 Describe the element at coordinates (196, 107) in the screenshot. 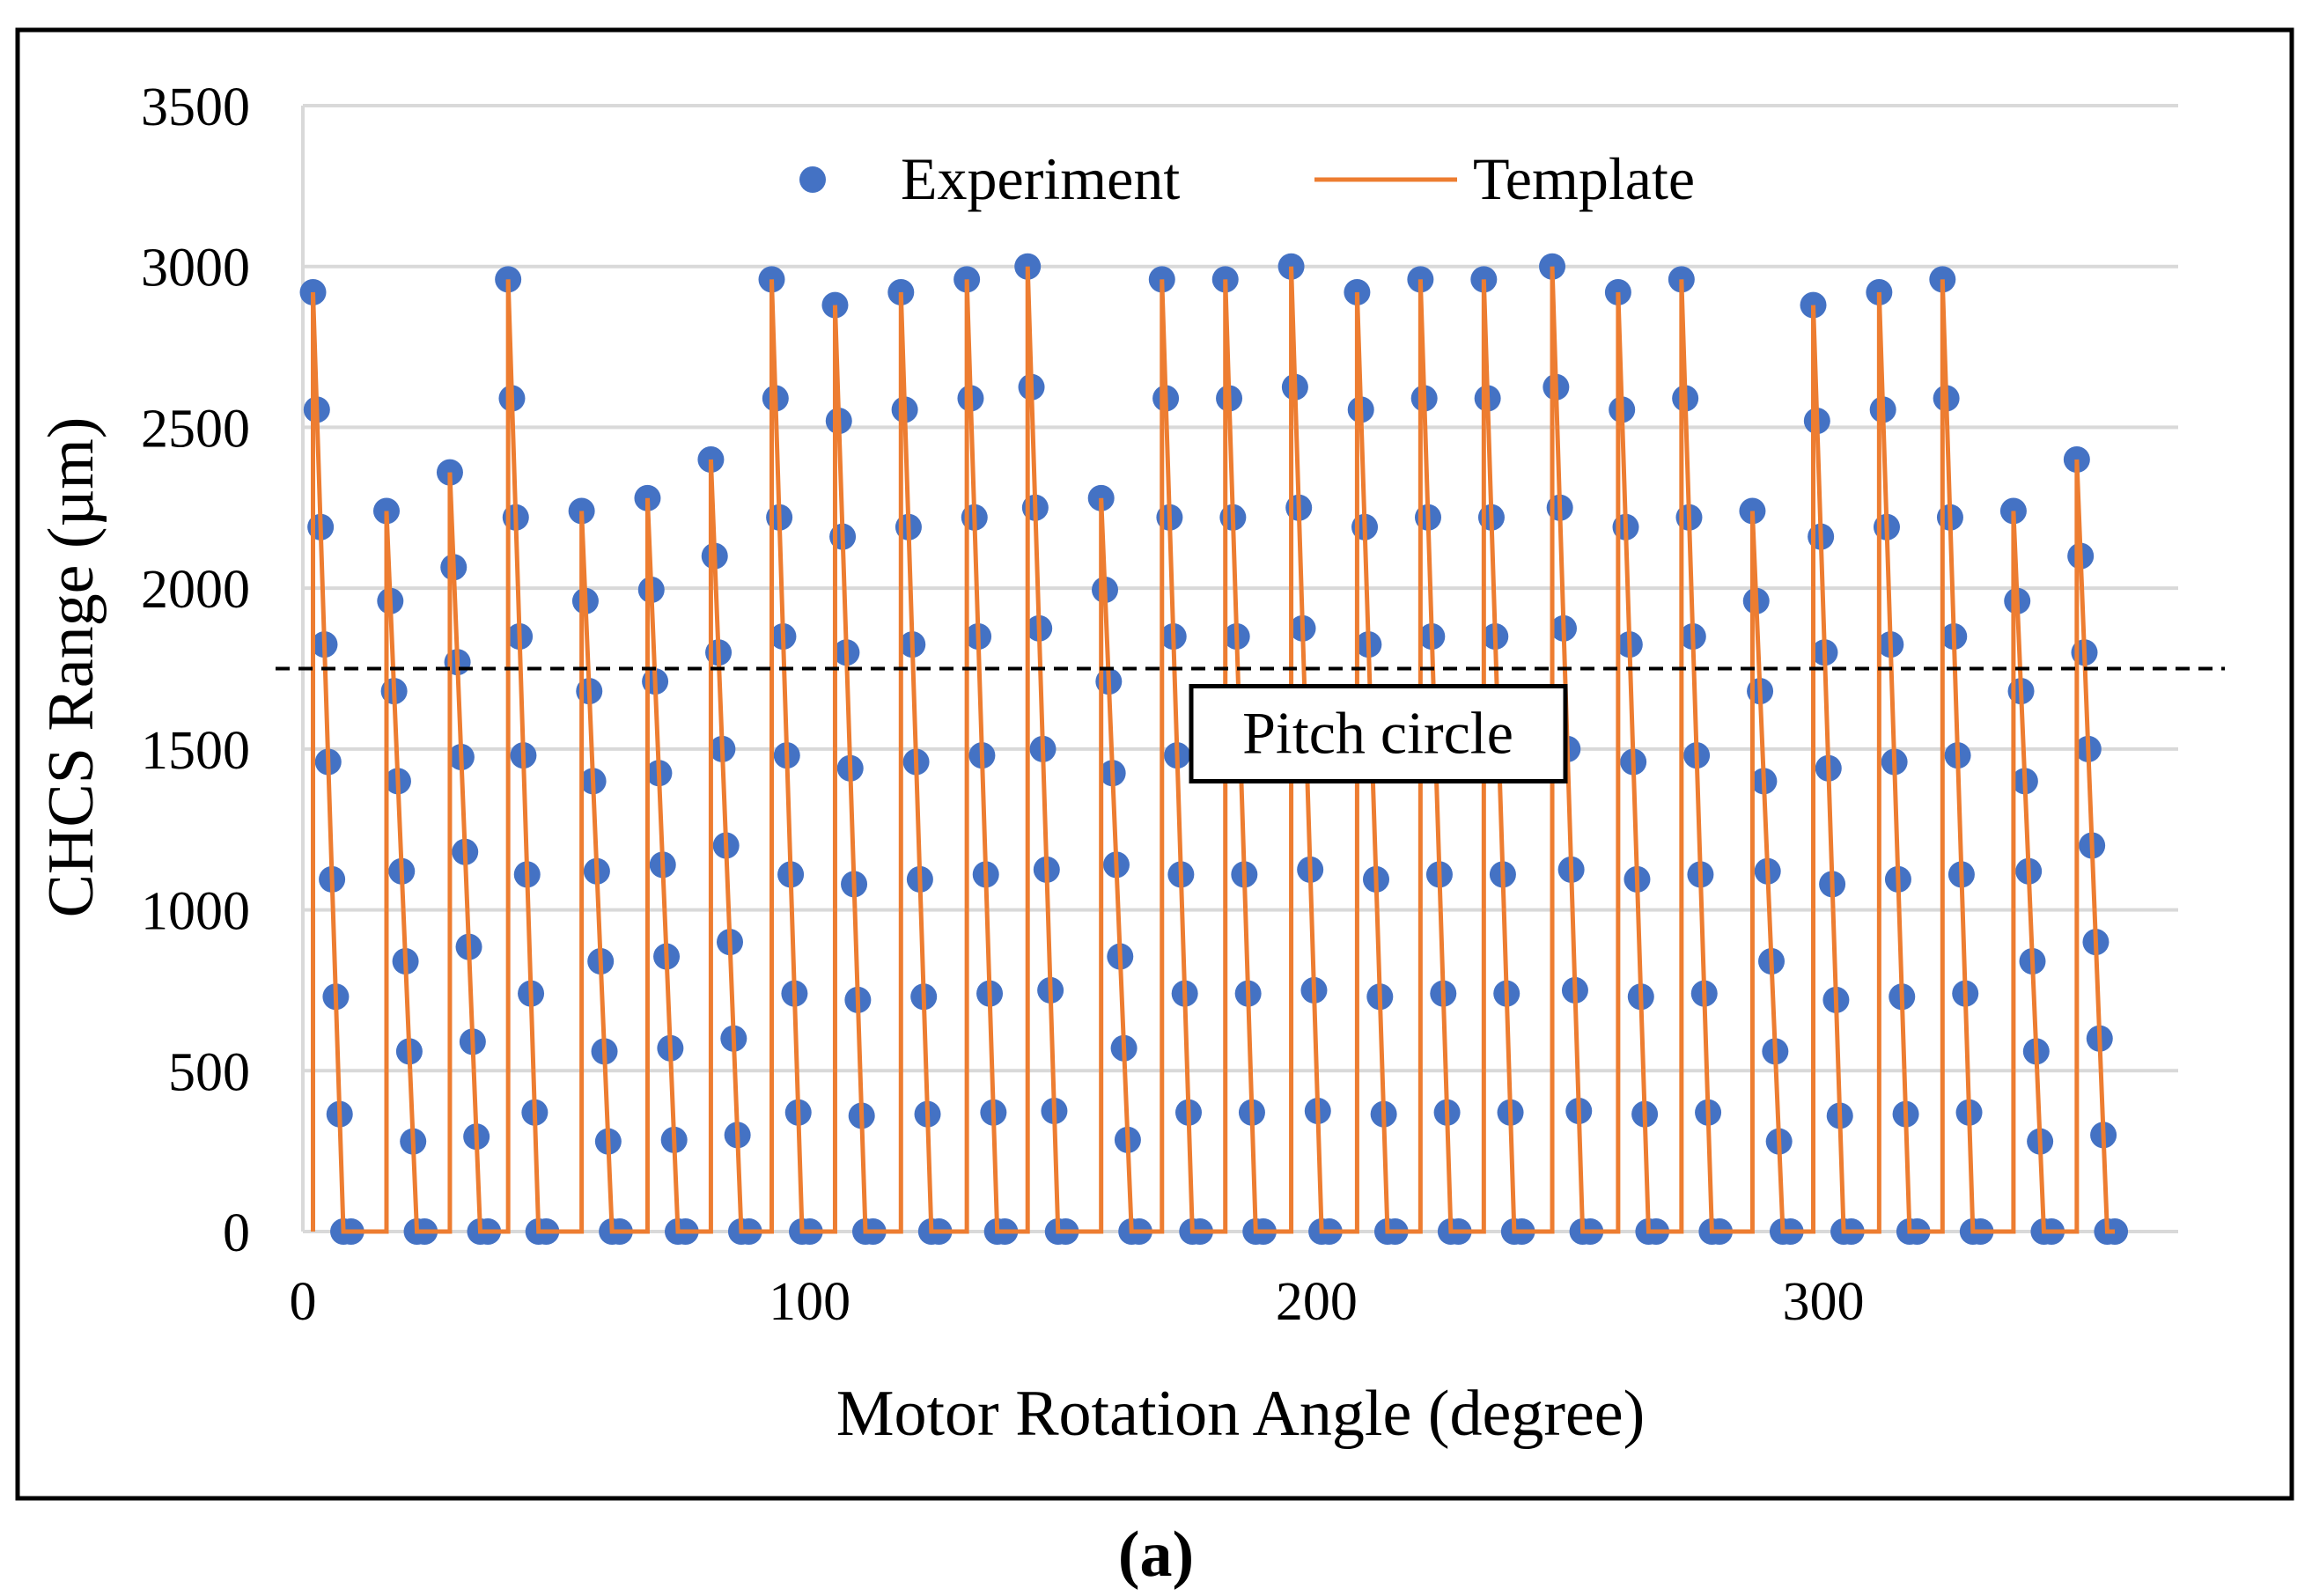

I see `y-tick-label: 3500` at that location.